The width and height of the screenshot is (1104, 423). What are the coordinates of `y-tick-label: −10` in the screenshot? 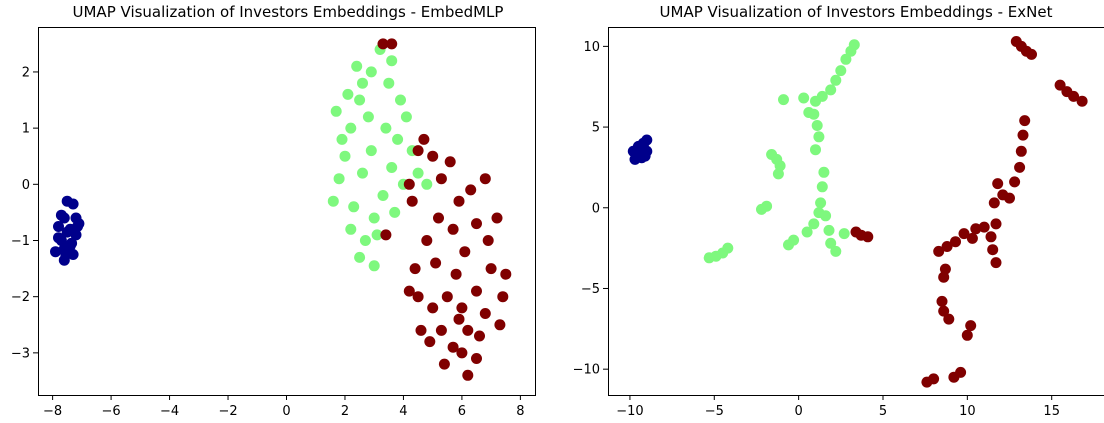 It's located at (586, 370).